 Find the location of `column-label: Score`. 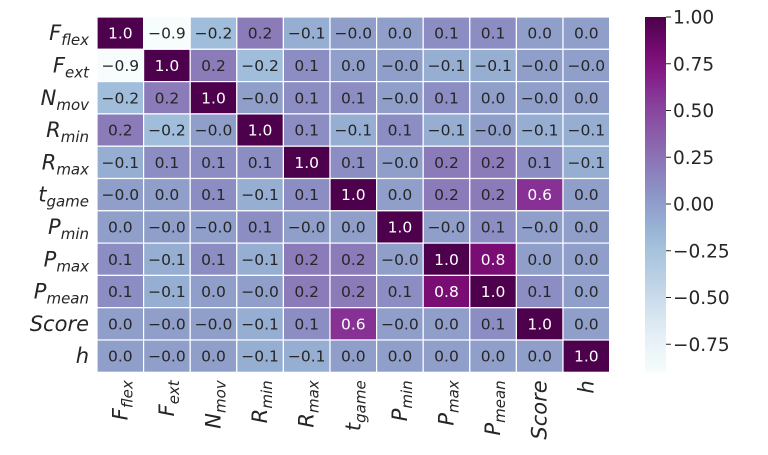

column-label: Score is located at coordinates (540, 409).